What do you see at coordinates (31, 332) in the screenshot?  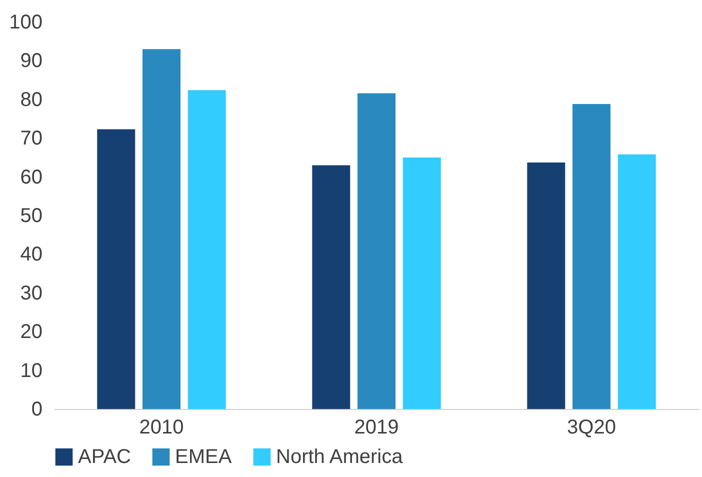 I see `y-tick-label: 20` at bounding box center [31, 332].